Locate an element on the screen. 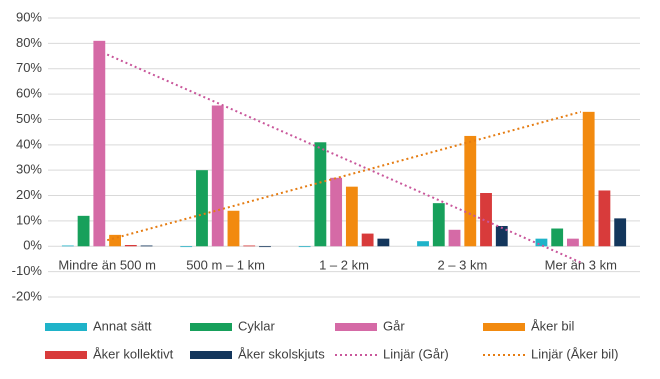 The image size is (660, 379). legend-label: Åker kollektivt is located at coordinates (133, 353).